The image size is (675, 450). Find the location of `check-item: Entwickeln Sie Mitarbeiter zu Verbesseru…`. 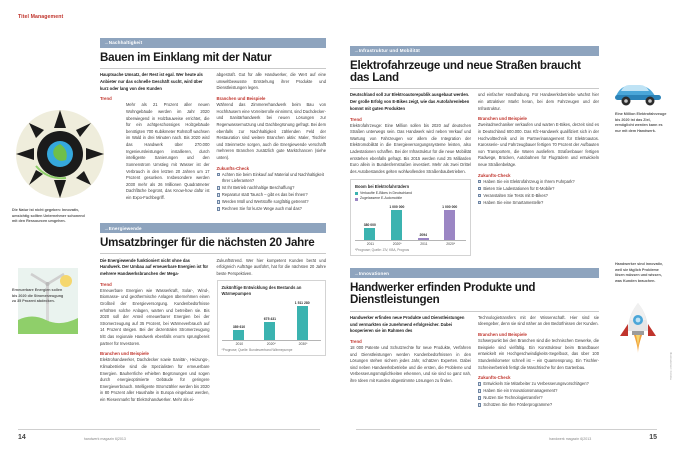

check-item: Entwickeln Sie Mitarbeiter zu Verbesseru… is located at coordinates (538, 384).